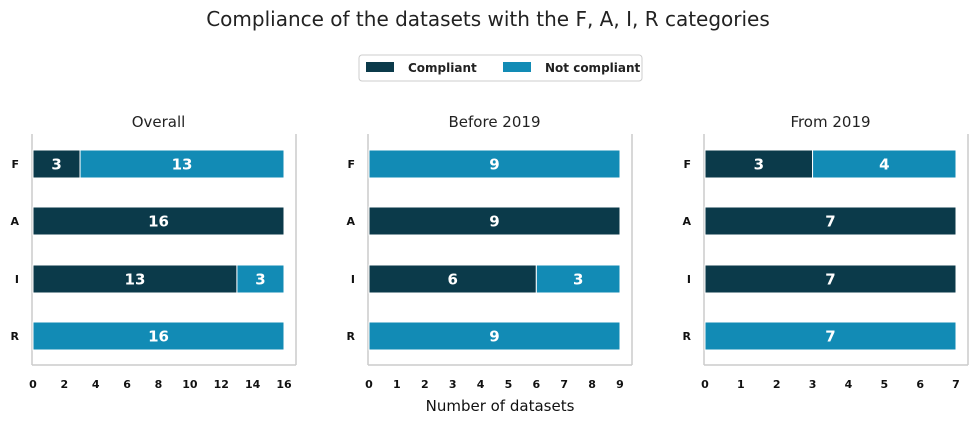 The height and width of the screenshot is (423, 977). What do you see at coordinates (593, 68) in the screenshot?
I see `legend-label-not-compliant: Not compliant` at bounding box center [593, 68].